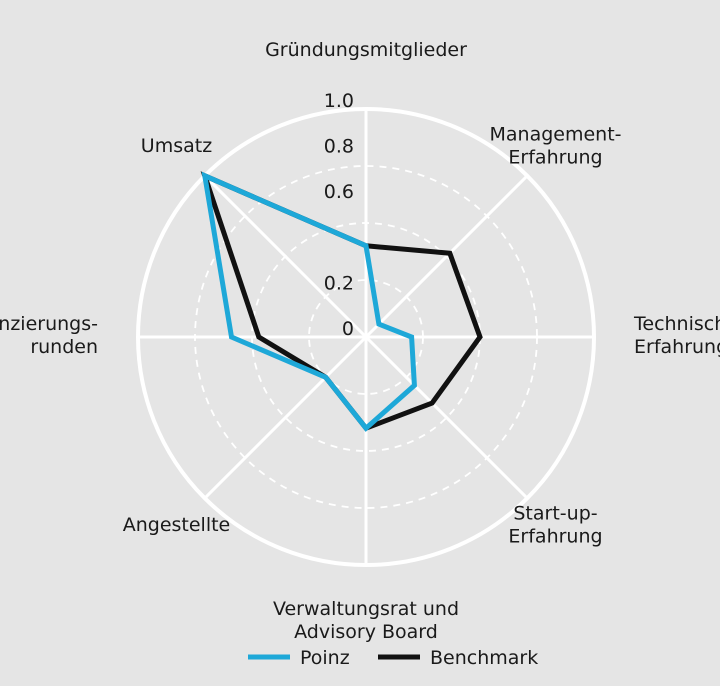 This screenshot has height=686, width=720. Describe the element at coordinates (49, 324) in the screenshot. I see `axis-label-line: Finanzierungs-` at that location.